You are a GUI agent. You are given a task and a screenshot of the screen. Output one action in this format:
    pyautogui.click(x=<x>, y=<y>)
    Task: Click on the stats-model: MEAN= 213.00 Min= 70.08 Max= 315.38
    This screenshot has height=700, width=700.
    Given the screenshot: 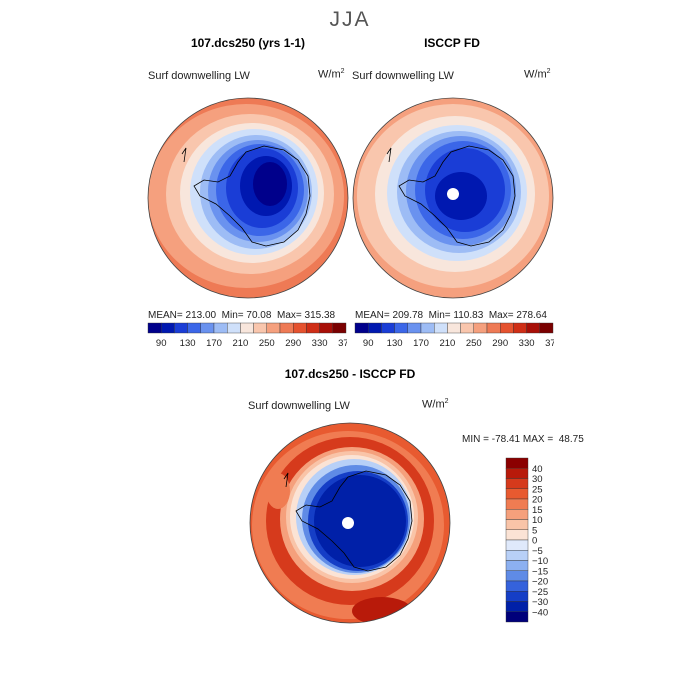 What is the action you would take?
    pyautogui.click(x=242, y=315)
    